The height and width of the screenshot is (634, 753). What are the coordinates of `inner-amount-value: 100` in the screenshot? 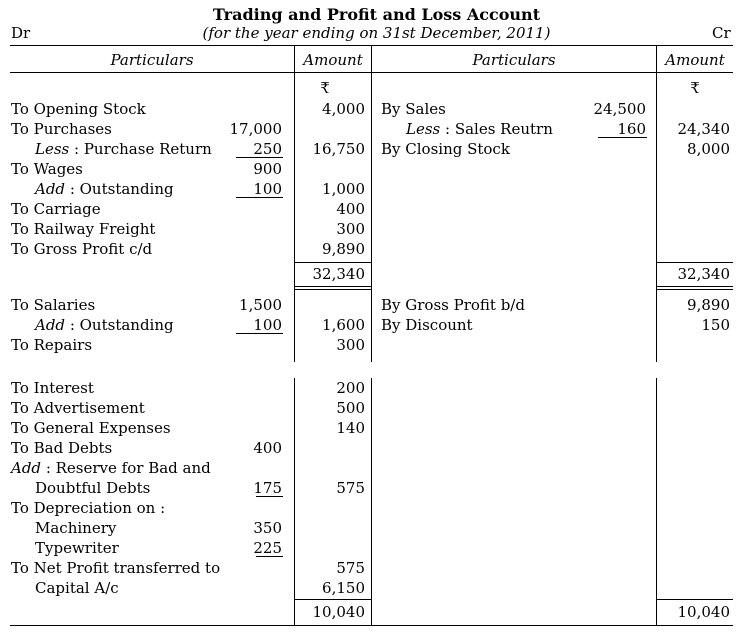 It's located at (267, 325).